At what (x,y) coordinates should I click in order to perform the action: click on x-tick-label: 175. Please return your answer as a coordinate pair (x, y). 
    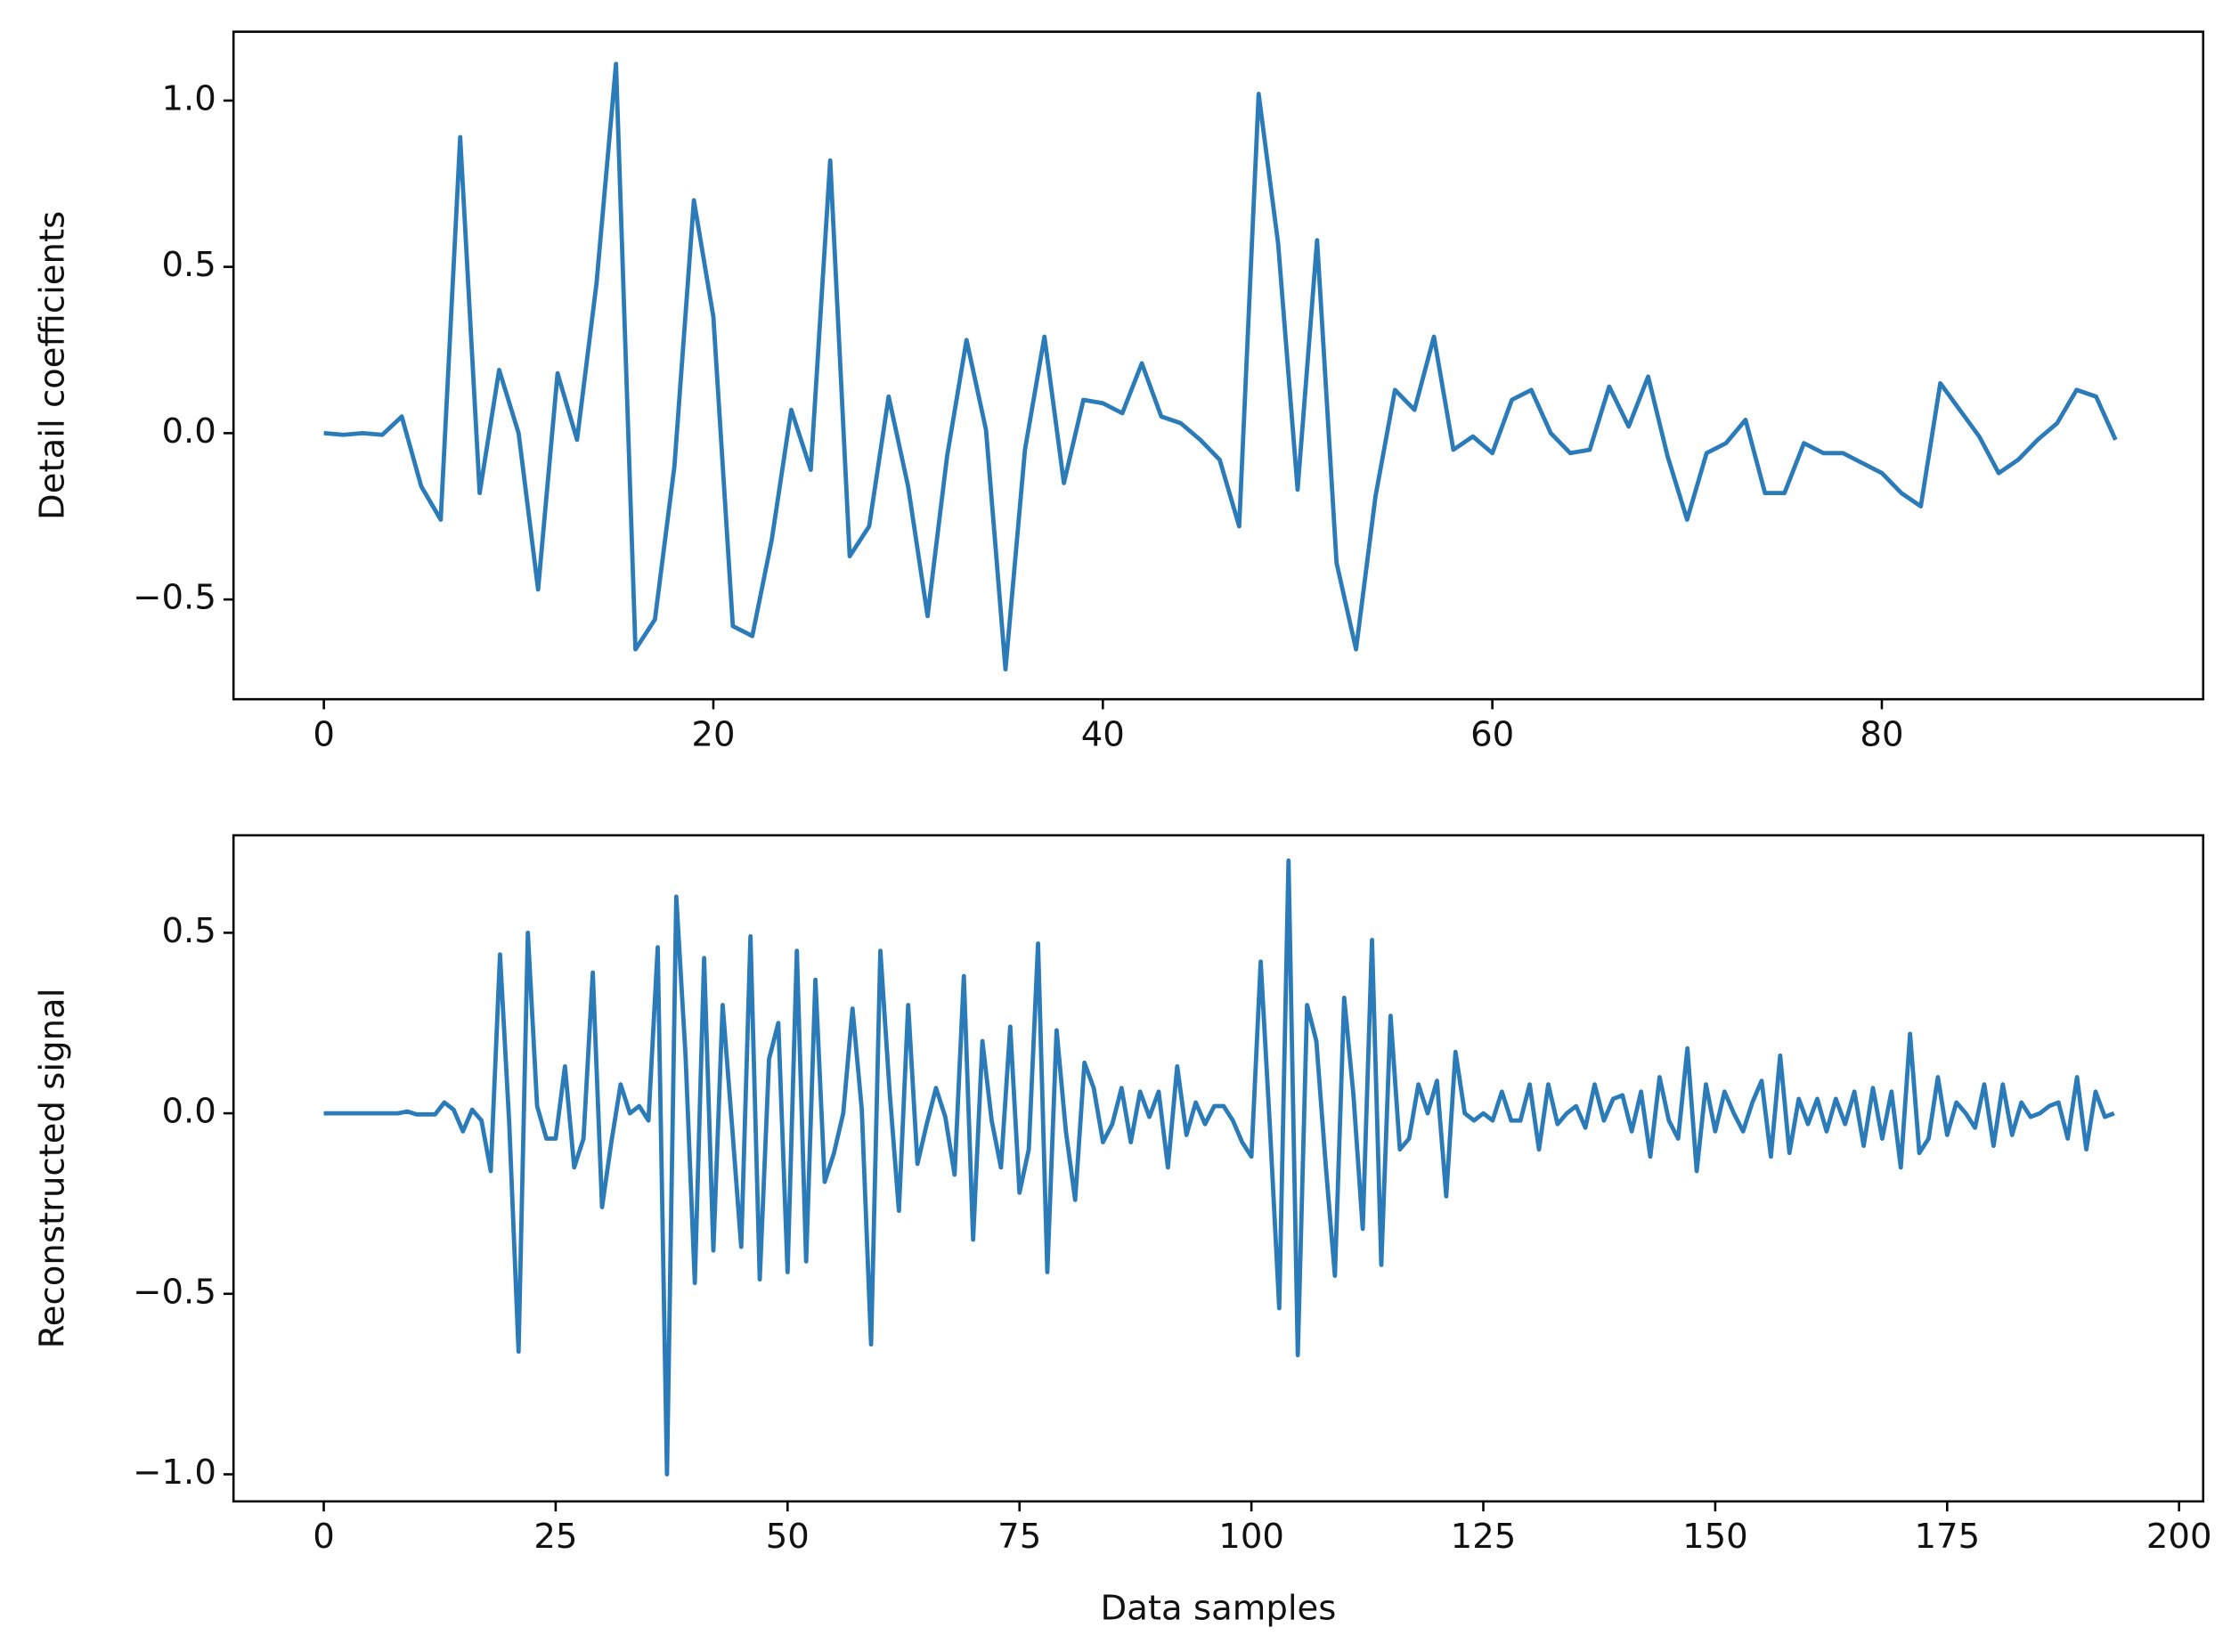
    Looking at the image, I should click on (1947, 1537).